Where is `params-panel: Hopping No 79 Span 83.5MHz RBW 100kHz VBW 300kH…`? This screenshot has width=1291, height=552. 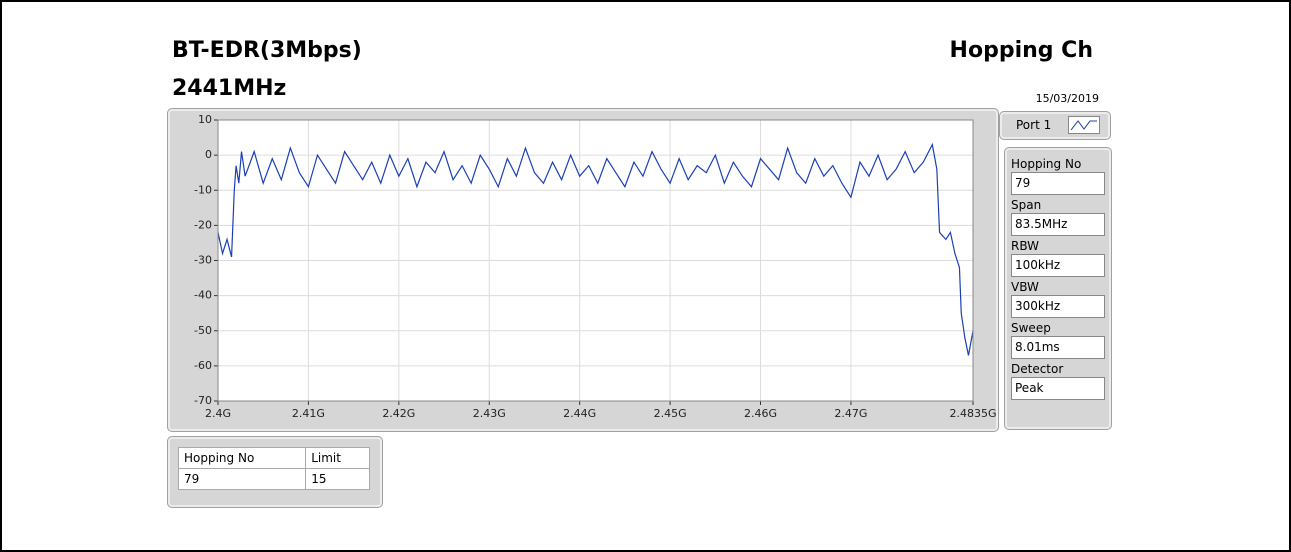 params-panel: Hopping No 79 Span 83.5MHz RBW 100kHz VBW 300kH… is located at coordinates (1058, 288).